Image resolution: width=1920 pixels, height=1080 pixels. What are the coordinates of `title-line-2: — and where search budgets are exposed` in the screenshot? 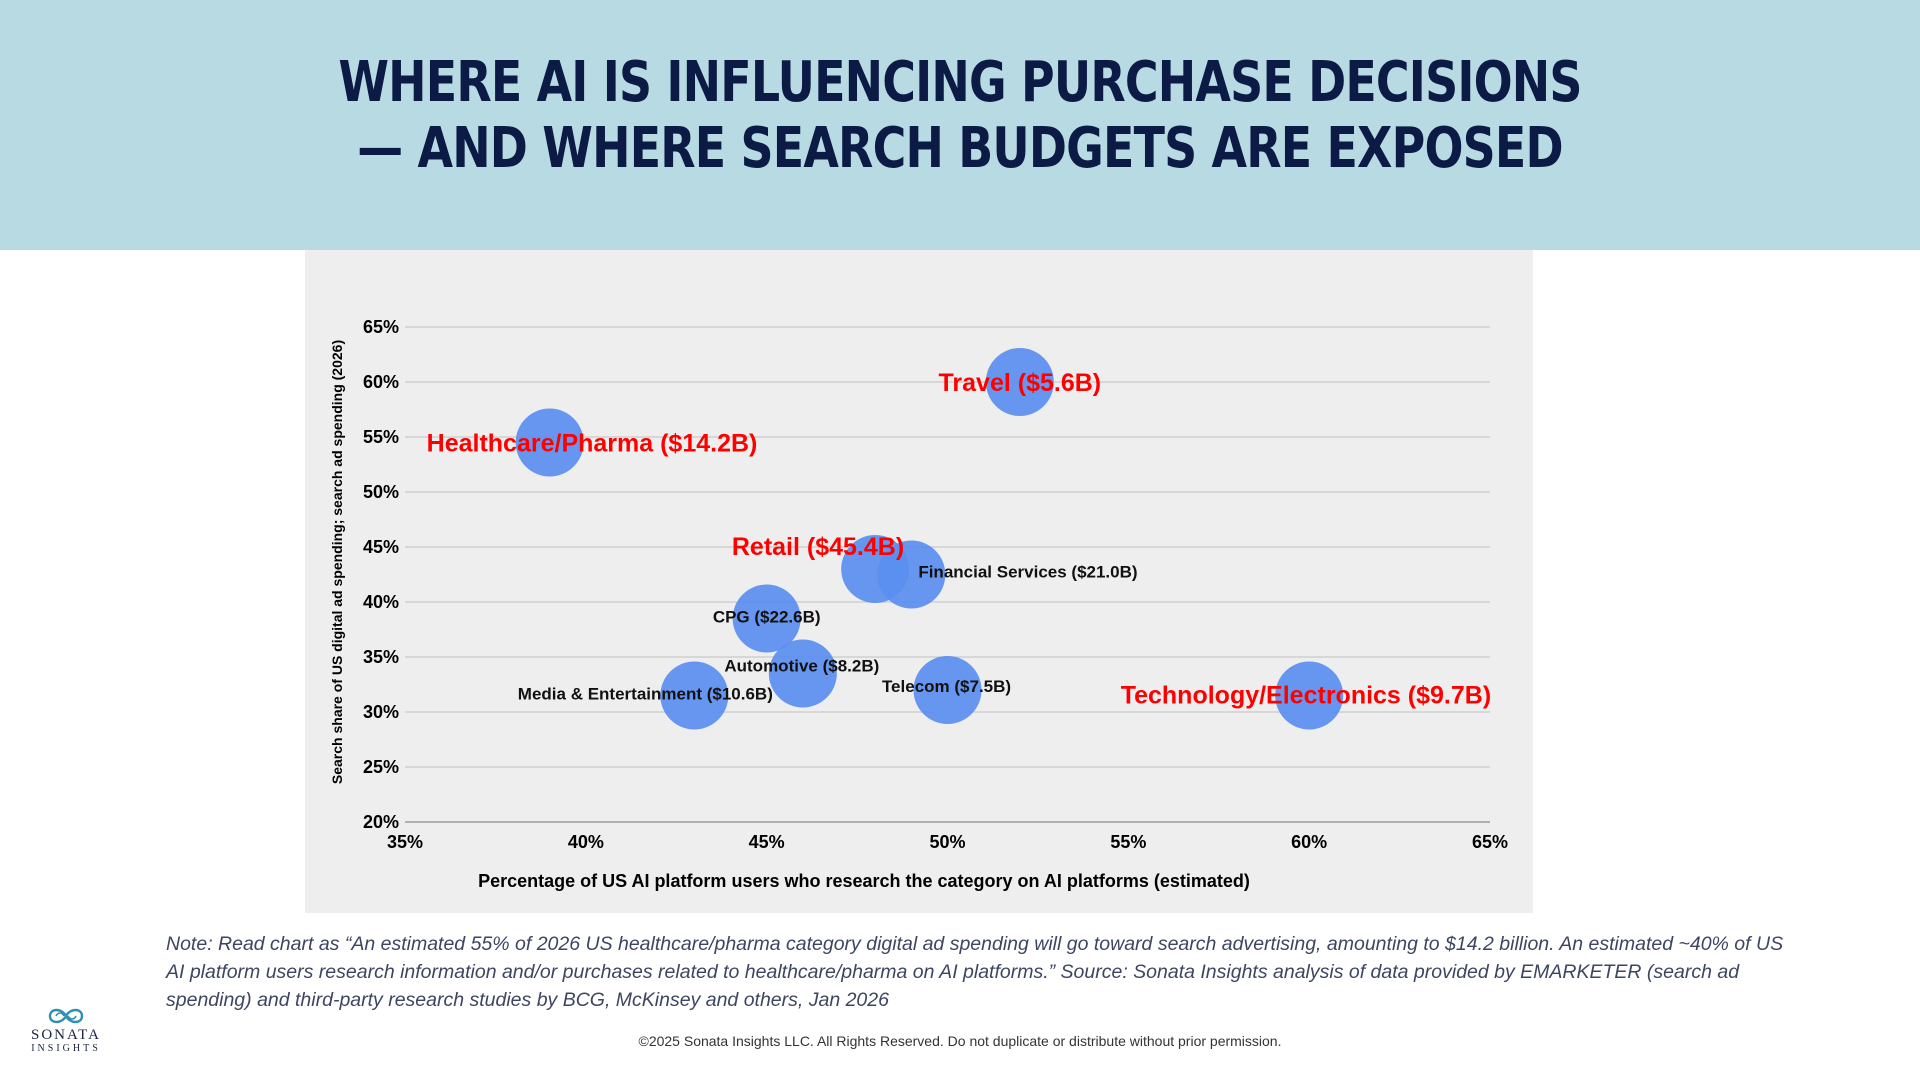 It's located at (960, 148).